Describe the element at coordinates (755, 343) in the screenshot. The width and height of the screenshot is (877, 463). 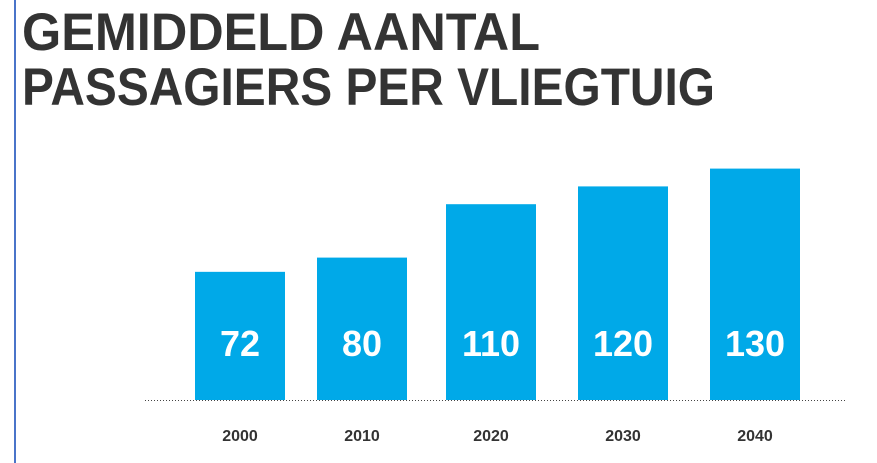
I see `value-label: 130` at that location.